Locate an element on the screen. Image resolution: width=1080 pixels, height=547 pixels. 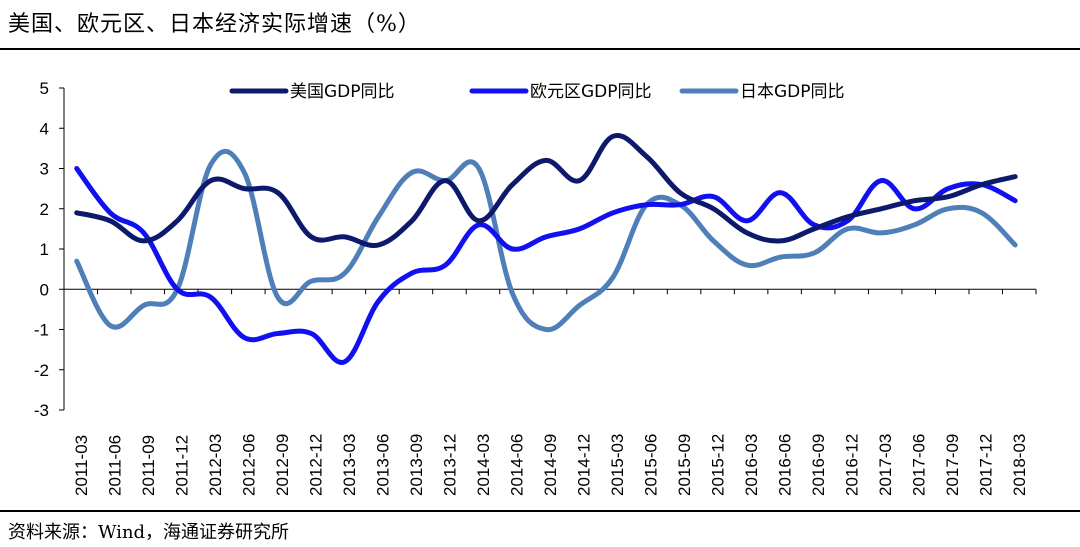
x-tick-label: 2013-06 is located at coordinates (382, 465).